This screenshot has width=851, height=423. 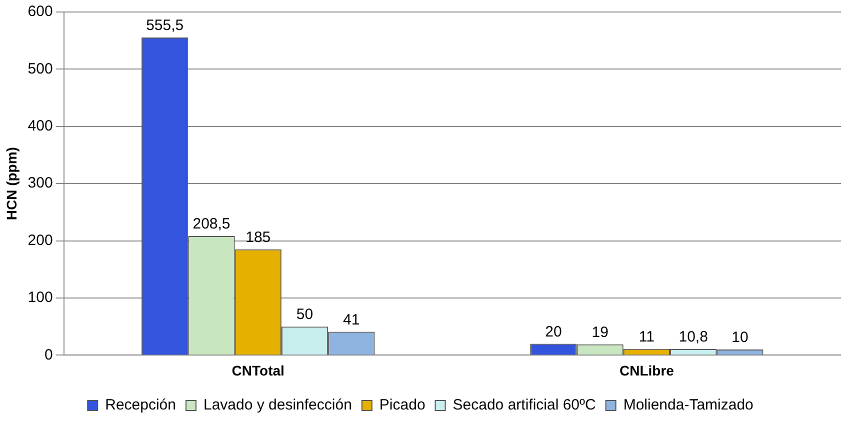 I want to click on y-tick-label: 300, so click(x=40, y=183).